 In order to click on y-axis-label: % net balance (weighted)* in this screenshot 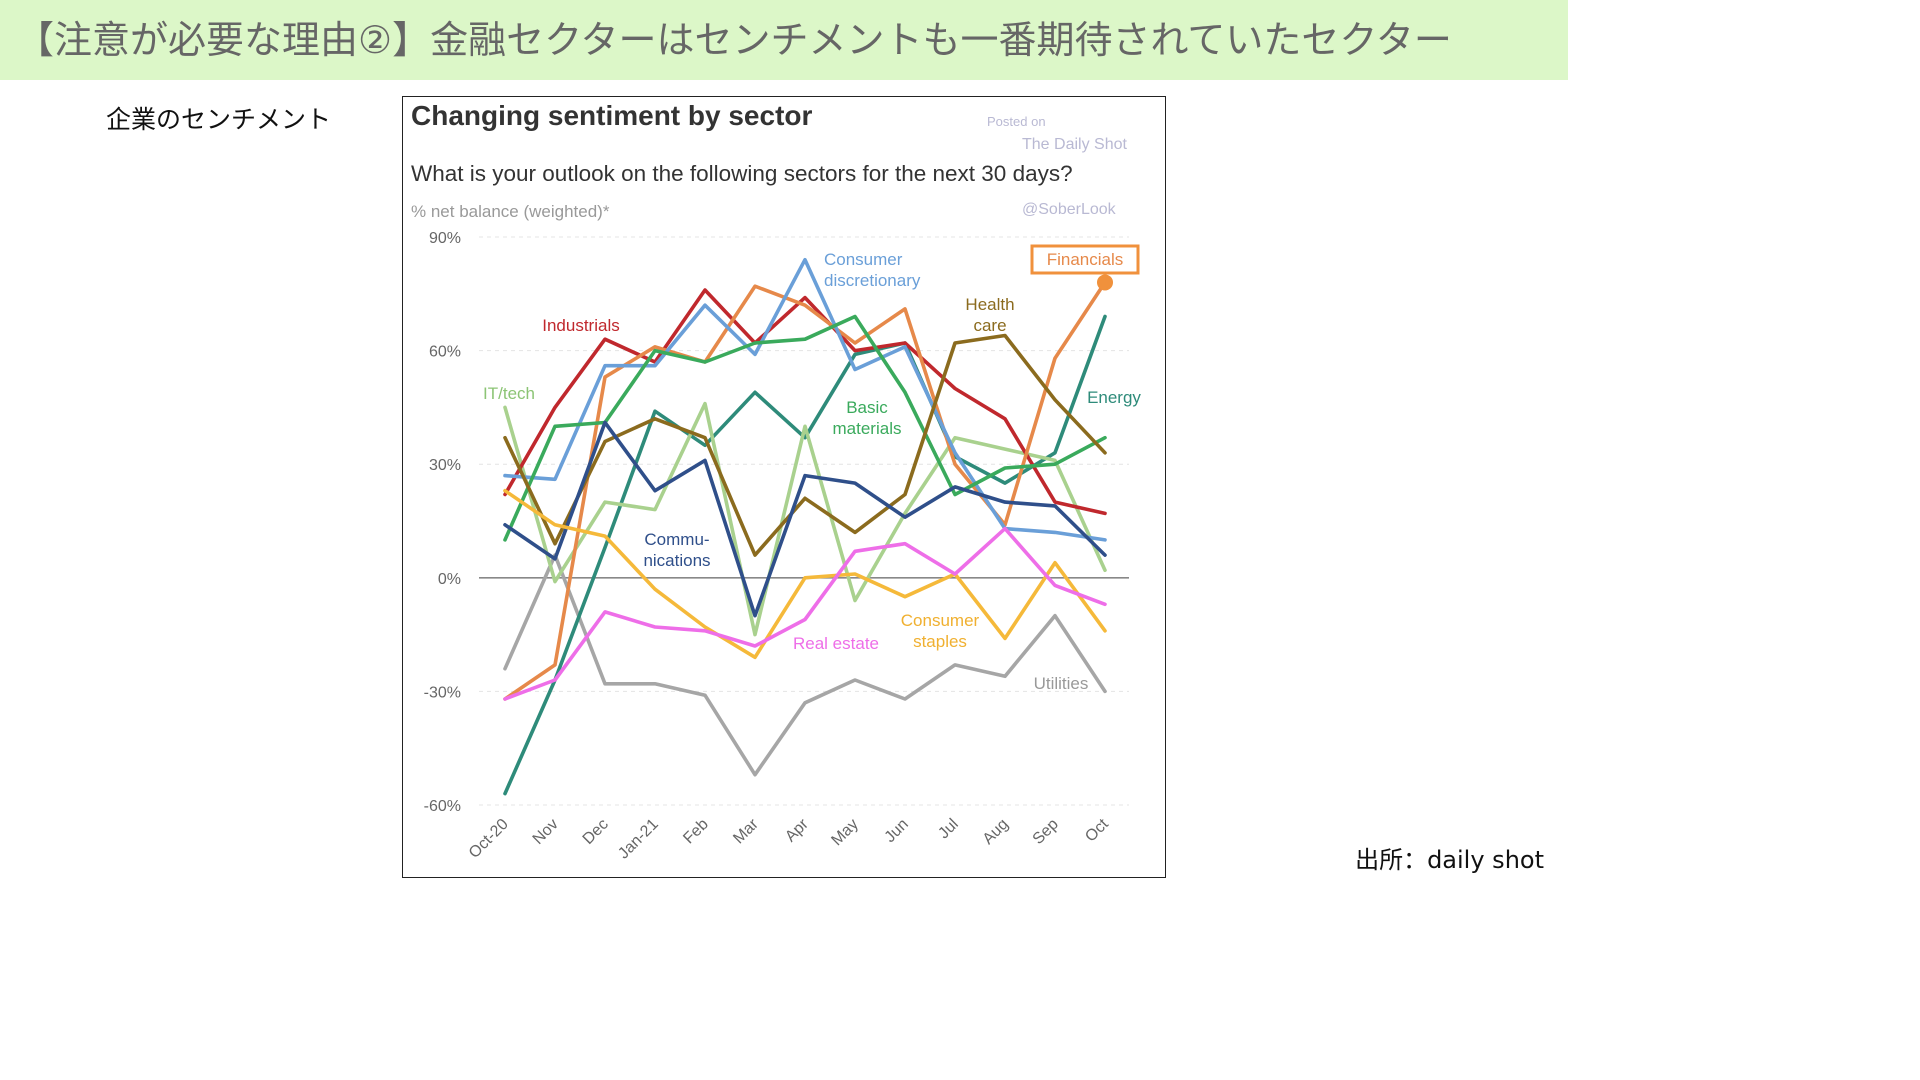, I will do `click(510, 211)`.